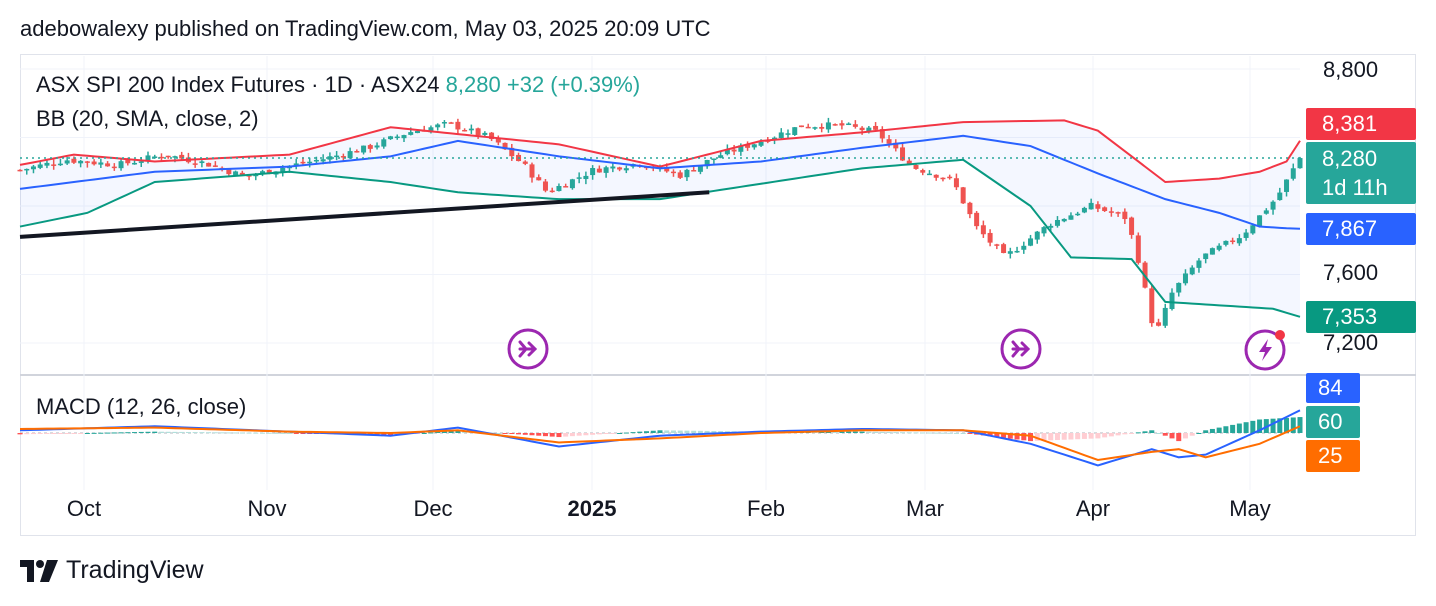 This screenshot has height=606, width=1436. Describe the element at coordinates (1333, 456) in the screenshot. I see `signal-badge: 25` at that location.